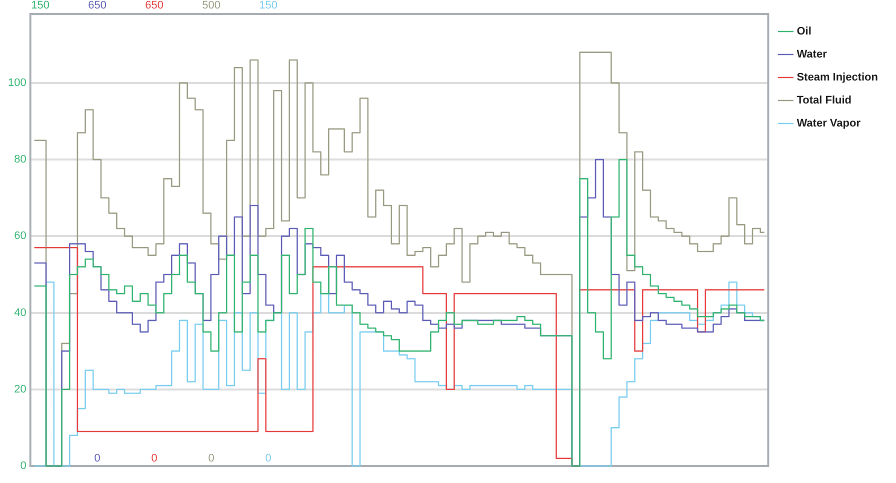  What do you see at coordinates (20, 312) in the screenshot?
I see `y-tick-label: 40` at bounding box center [20, 312].